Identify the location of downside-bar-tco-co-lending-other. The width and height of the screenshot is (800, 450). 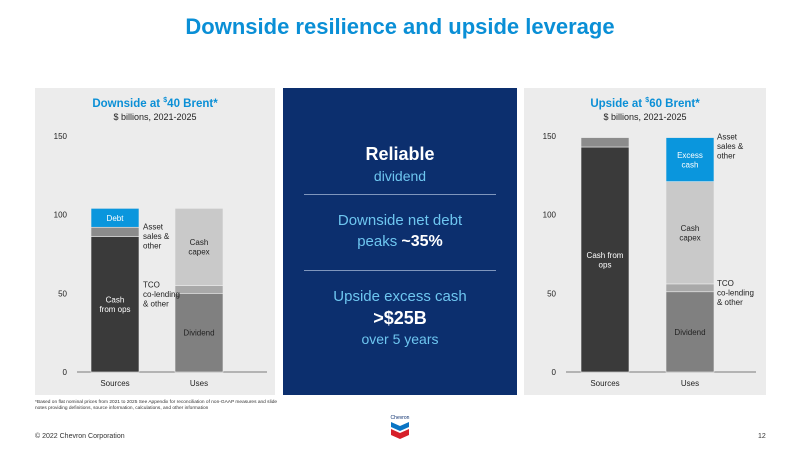
(199, 289).